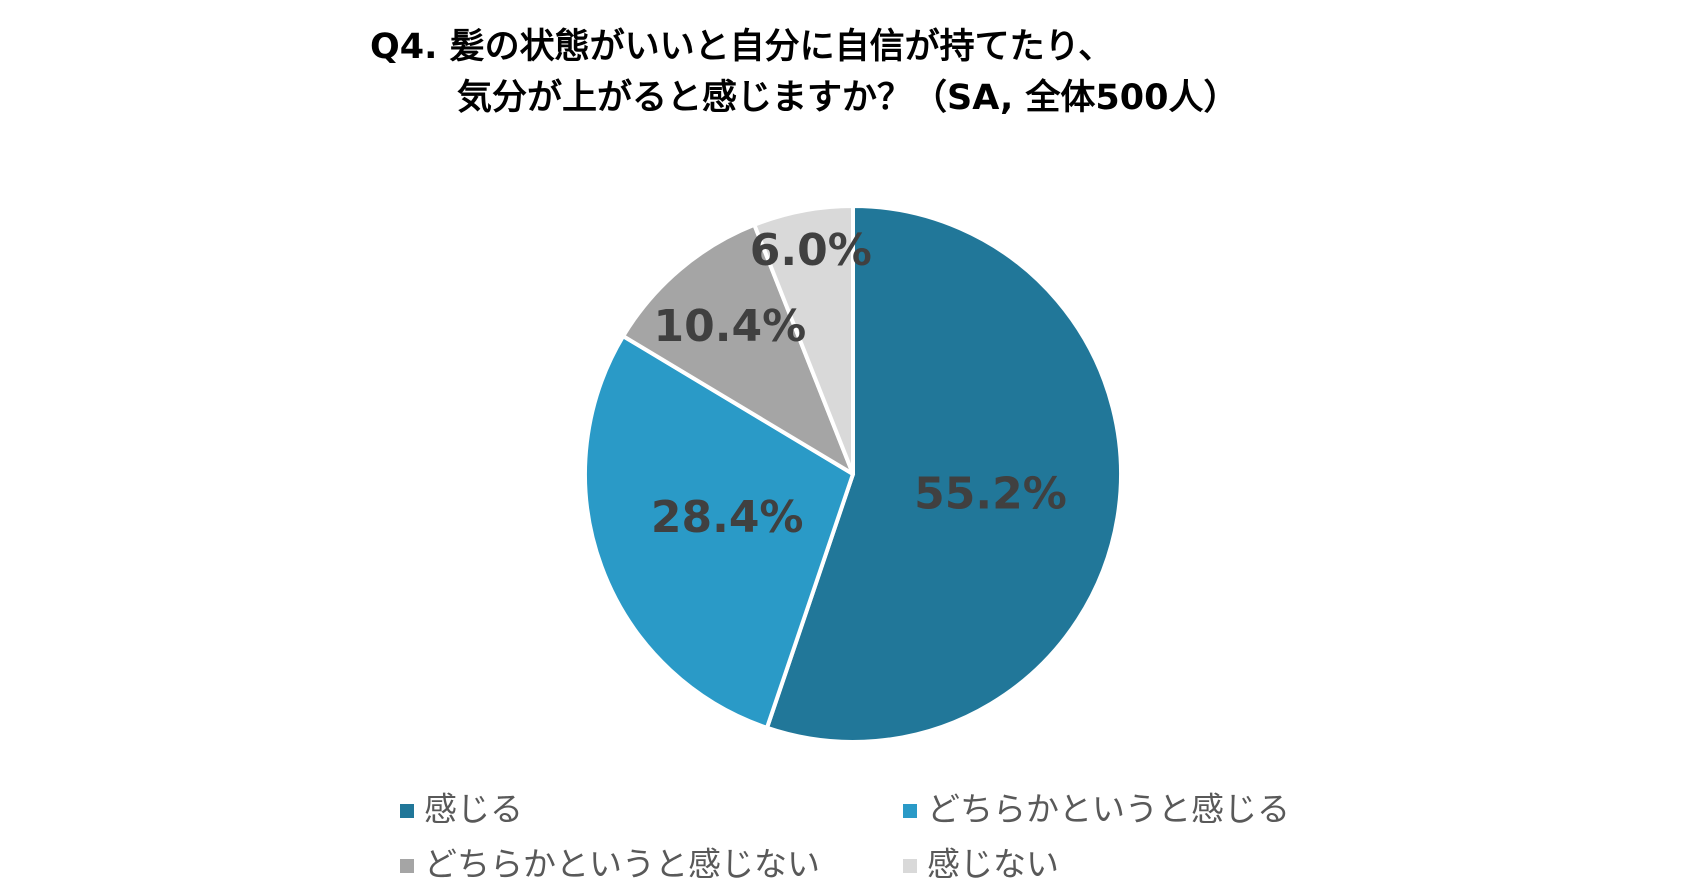 This screenshot has width=1695, height=893. I want to click on legend-label: どちらかというと感じる, so click(1108, 809).